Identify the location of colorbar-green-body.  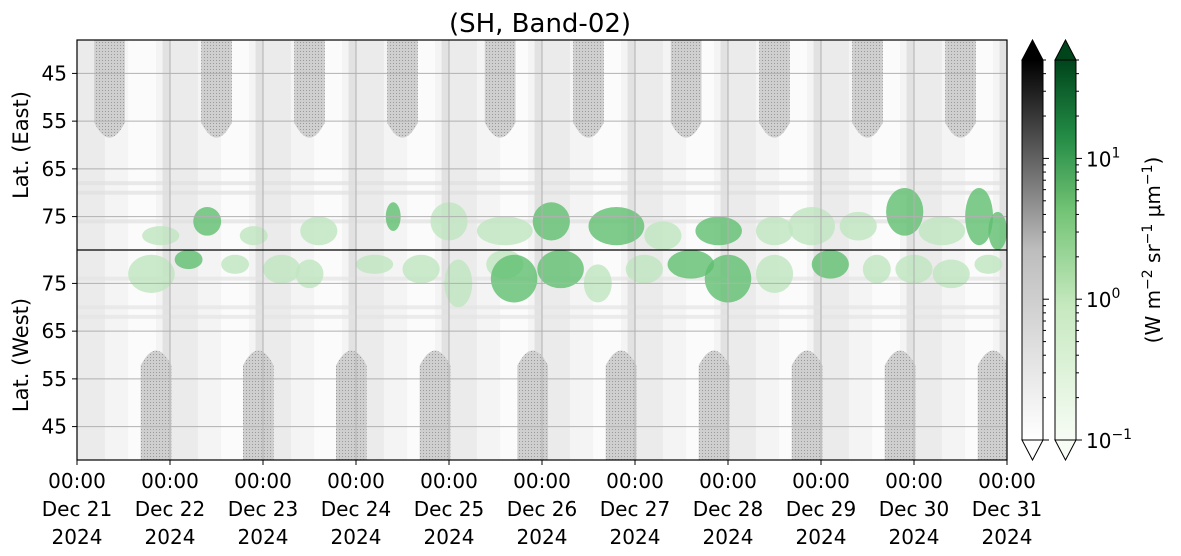
(1065, 250).